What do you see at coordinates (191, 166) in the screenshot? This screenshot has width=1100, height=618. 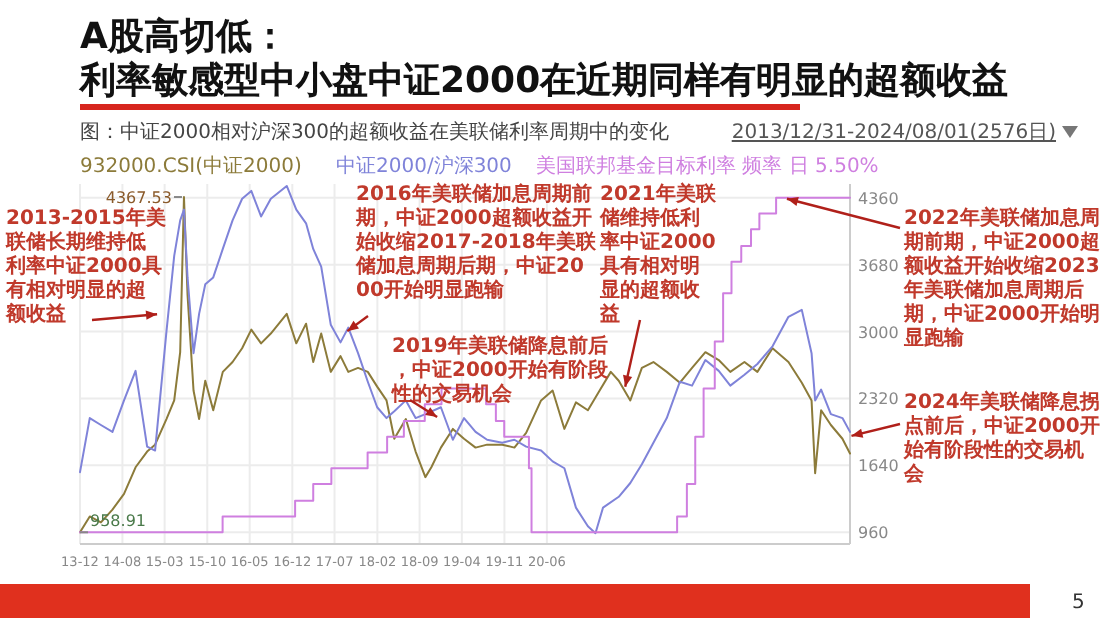 I see `series-label: 932000.CSI(中证2000)` at bounding box center [191, 166].